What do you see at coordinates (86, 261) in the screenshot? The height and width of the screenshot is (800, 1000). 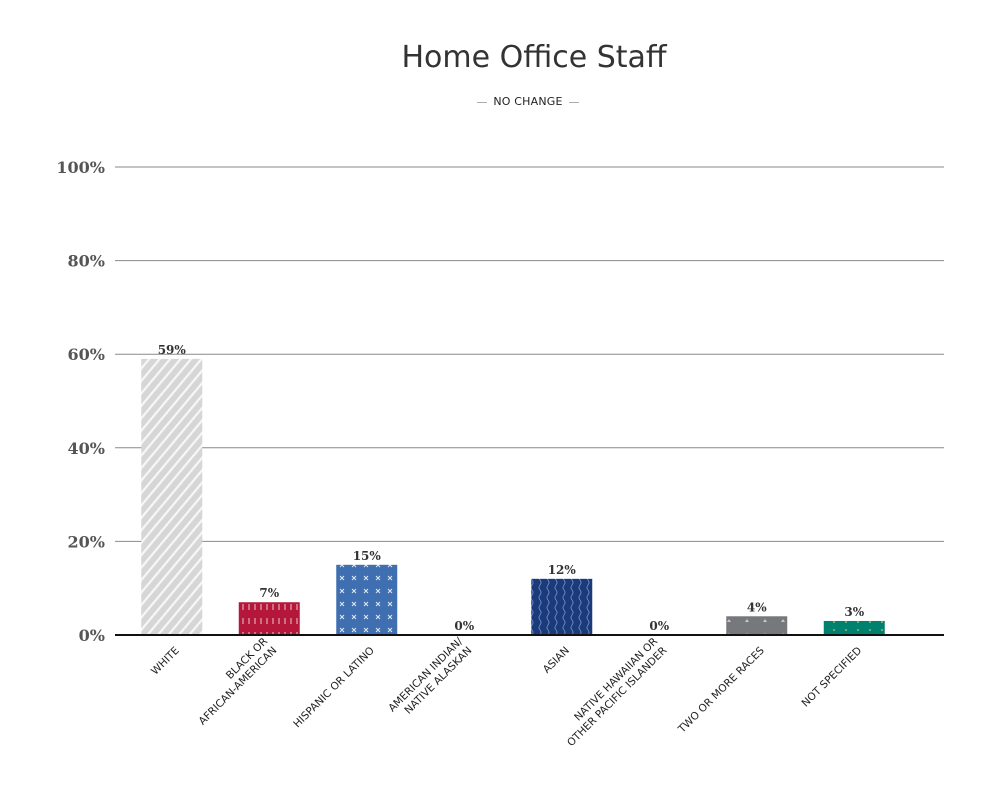 I see `y-tick-label: 80%` at bounding box center [86, 261].